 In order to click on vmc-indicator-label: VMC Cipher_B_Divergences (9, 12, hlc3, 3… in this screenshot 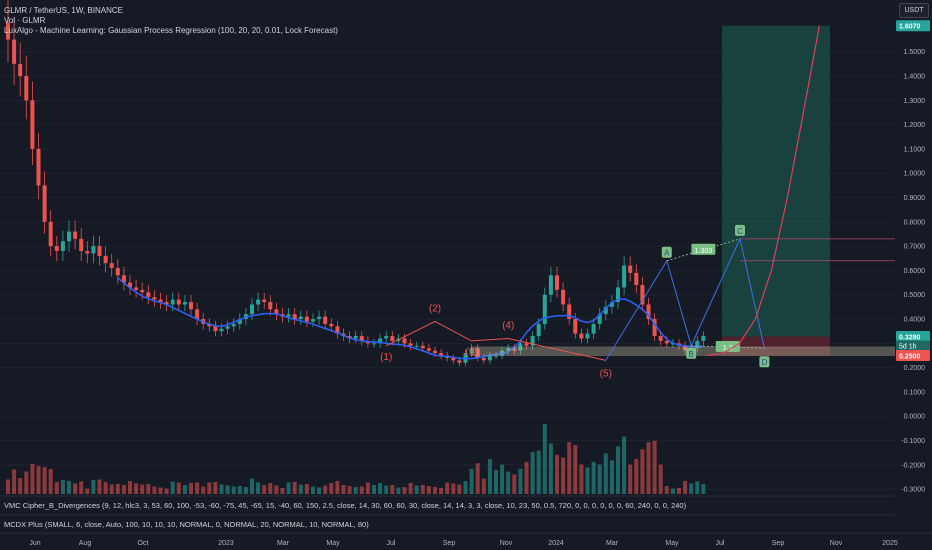, I will do `click(345, 505)`.